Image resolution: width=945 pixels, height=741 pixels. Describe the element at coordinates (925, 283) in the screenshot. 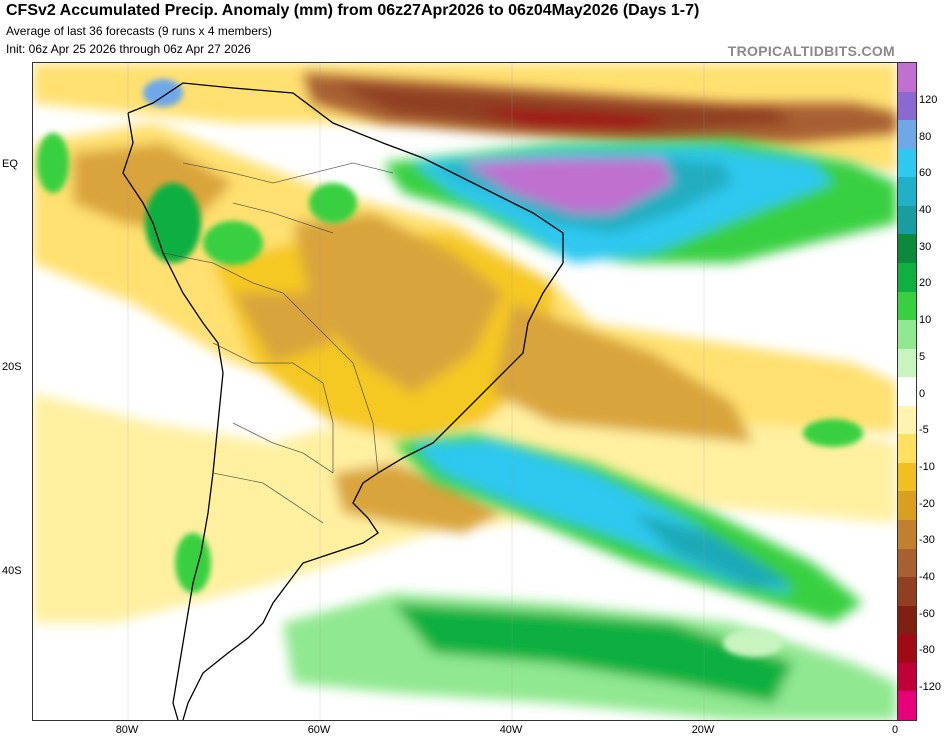

I see `colorbar-label: 20` at that location.